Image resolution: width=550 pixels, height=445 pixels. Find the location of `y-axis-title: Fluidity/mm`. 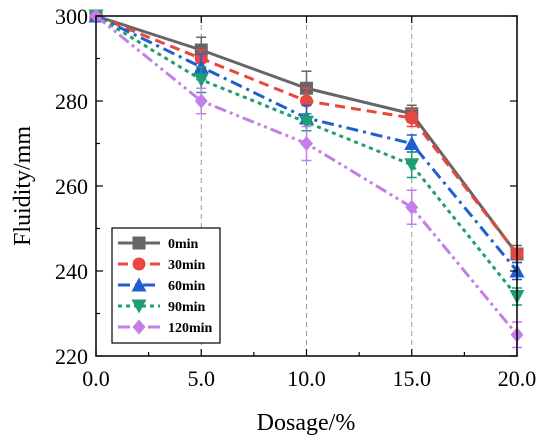

y-axis-title: Fluidity/mm is located at coordinates (23, 186).